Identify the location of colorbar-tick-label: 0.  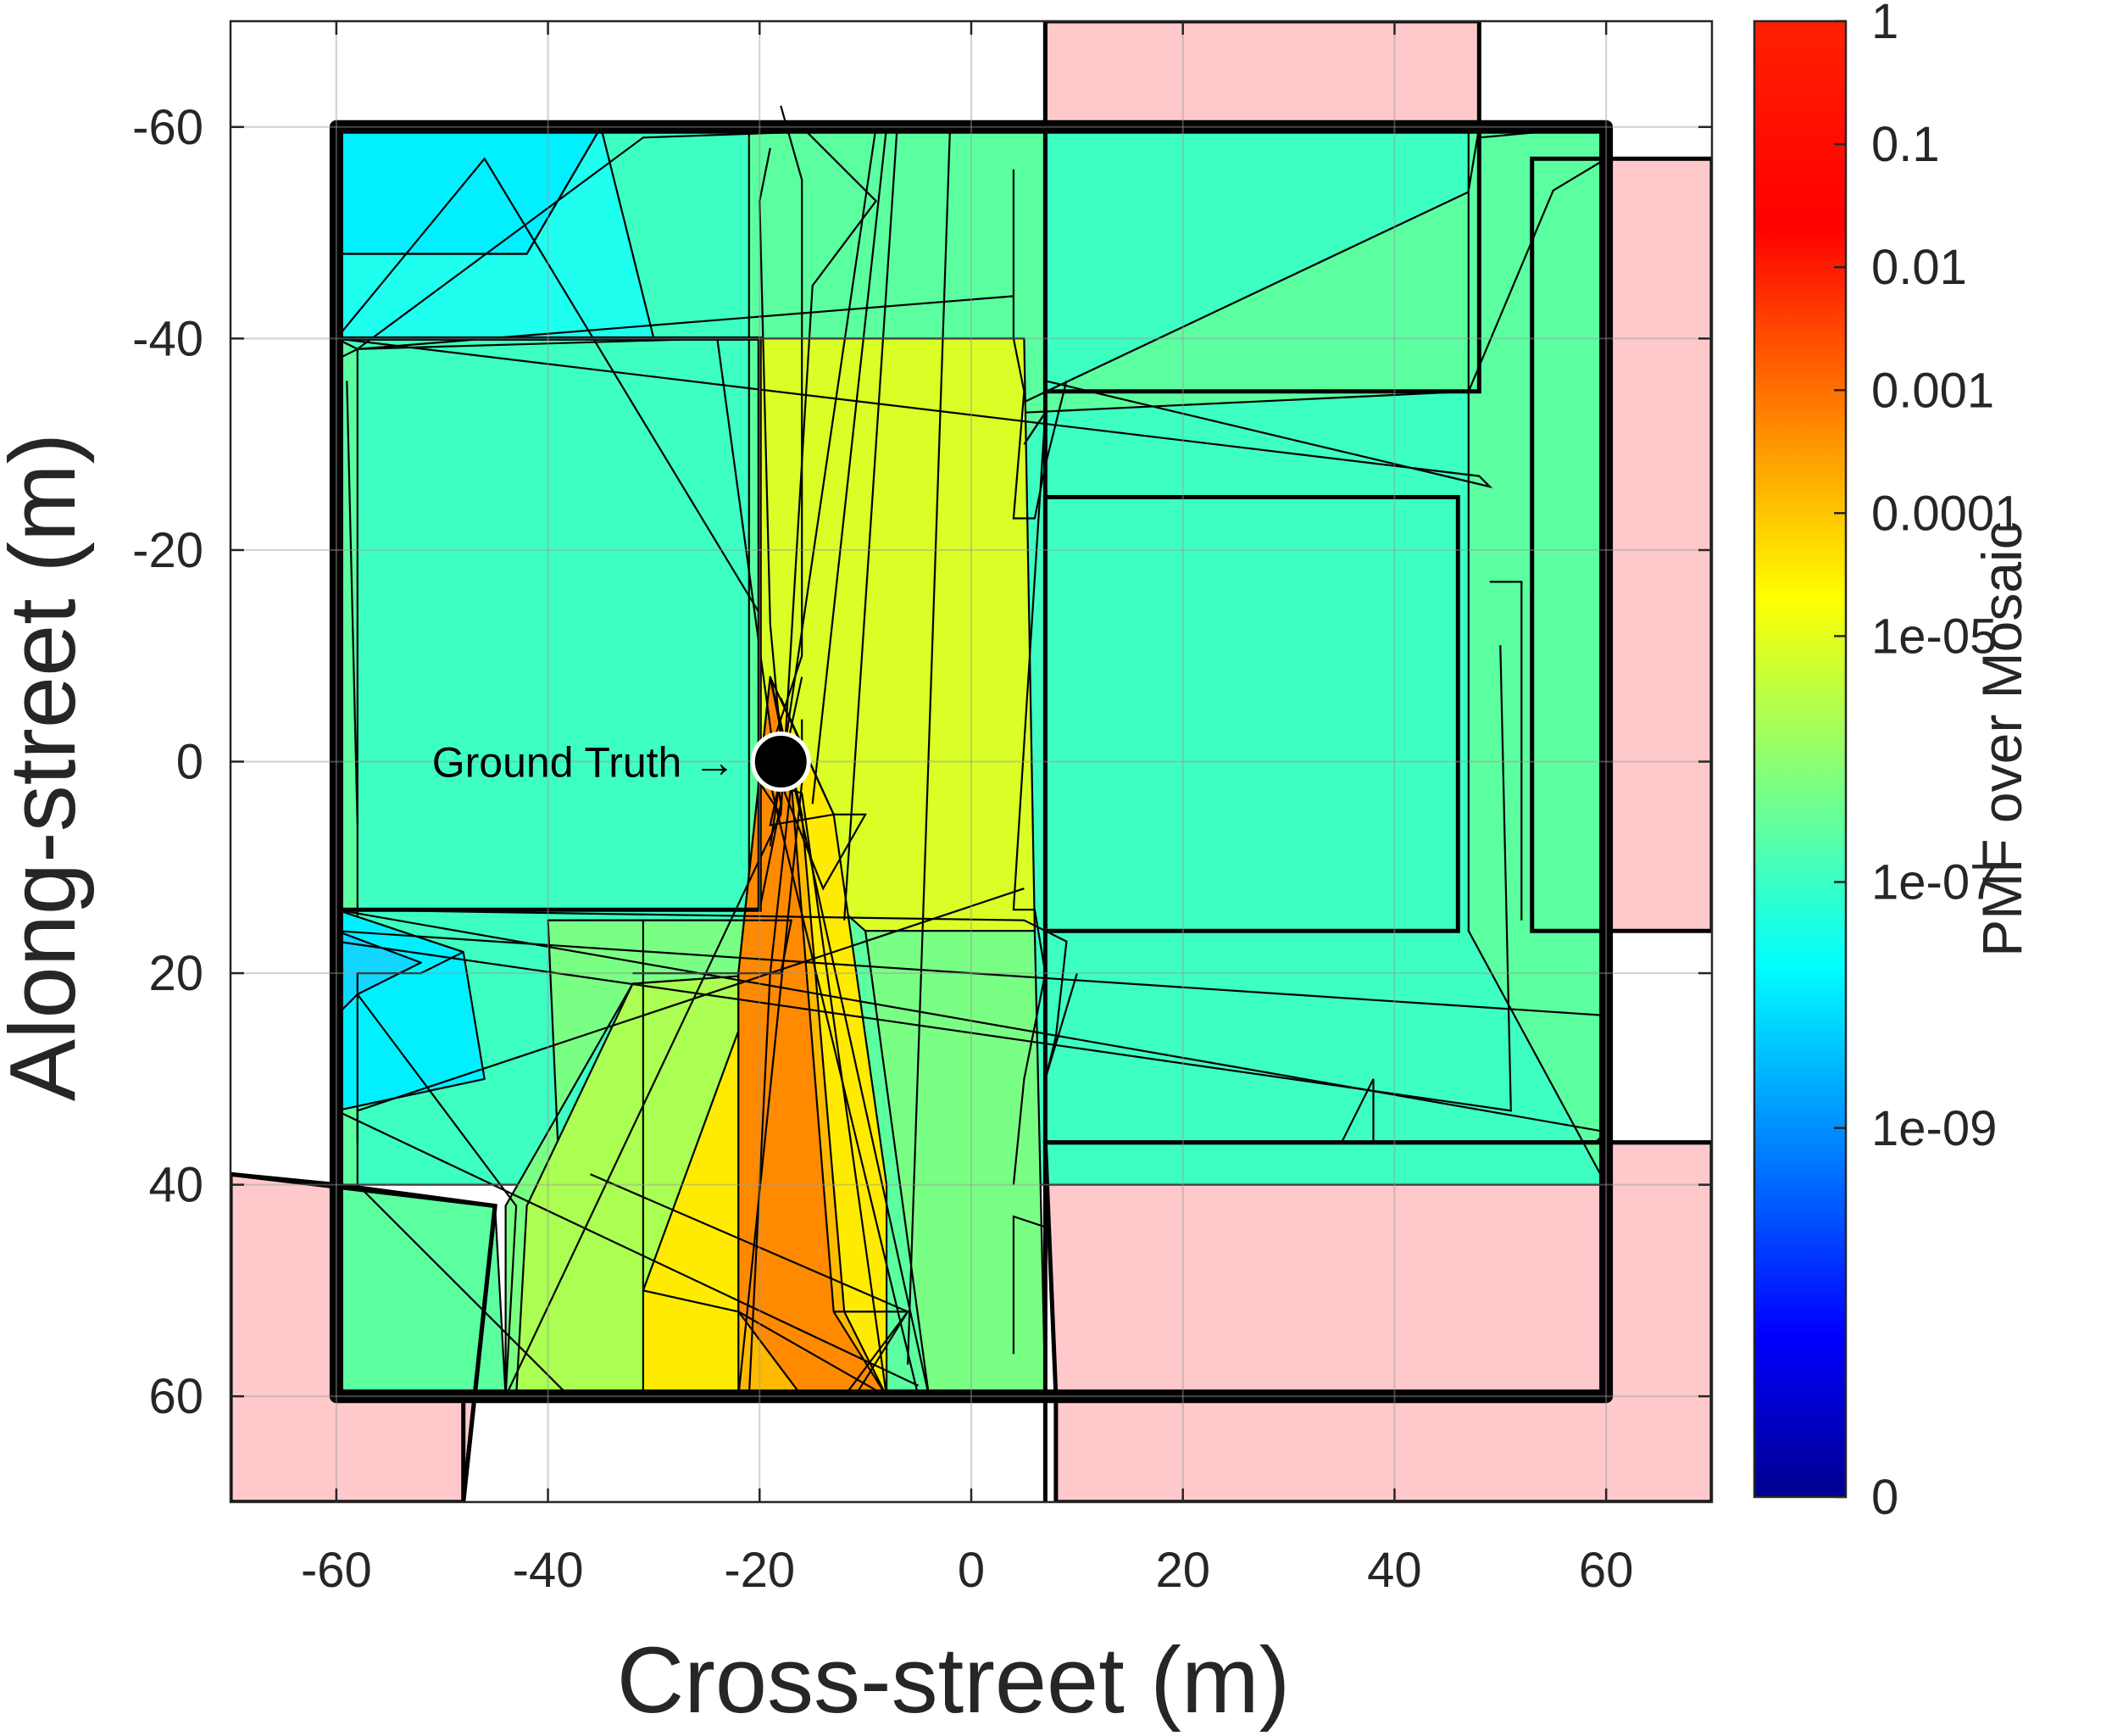
(1884, 1497).